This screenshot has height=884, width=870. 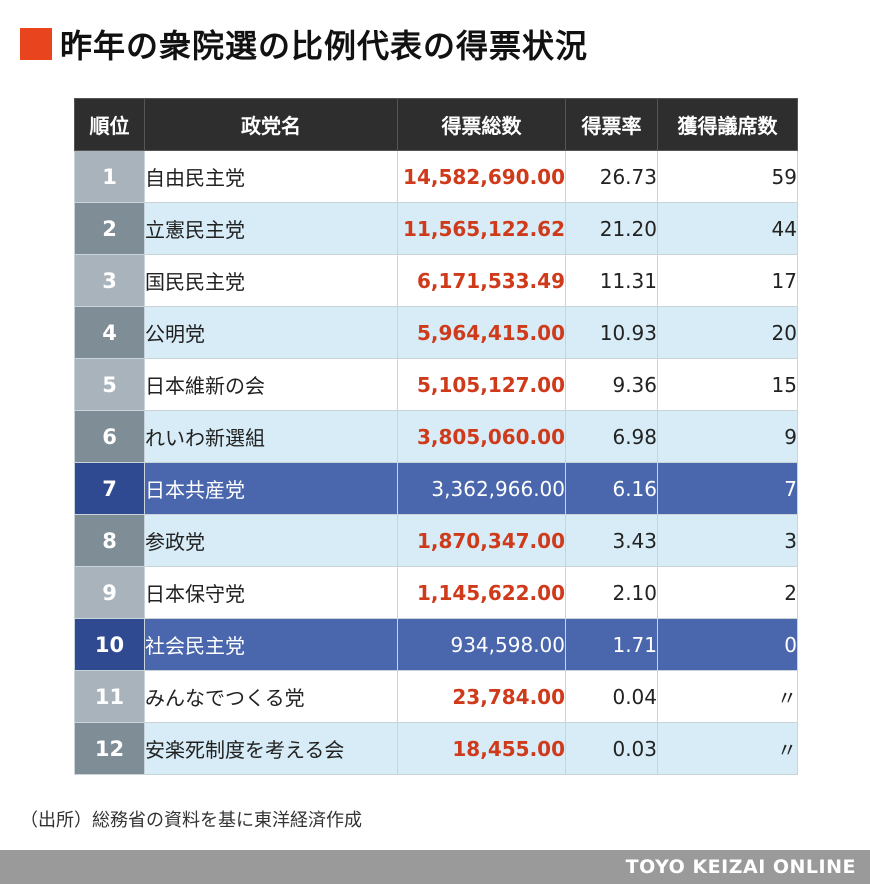 I want to click on party-cell: 日本保守党, so click(x=271, y=592).